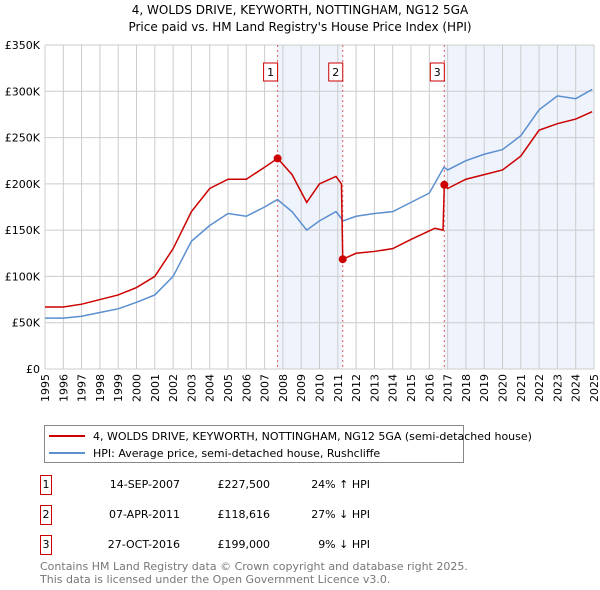  I want to click on y-tick-label: £50K, so click(26, 323).